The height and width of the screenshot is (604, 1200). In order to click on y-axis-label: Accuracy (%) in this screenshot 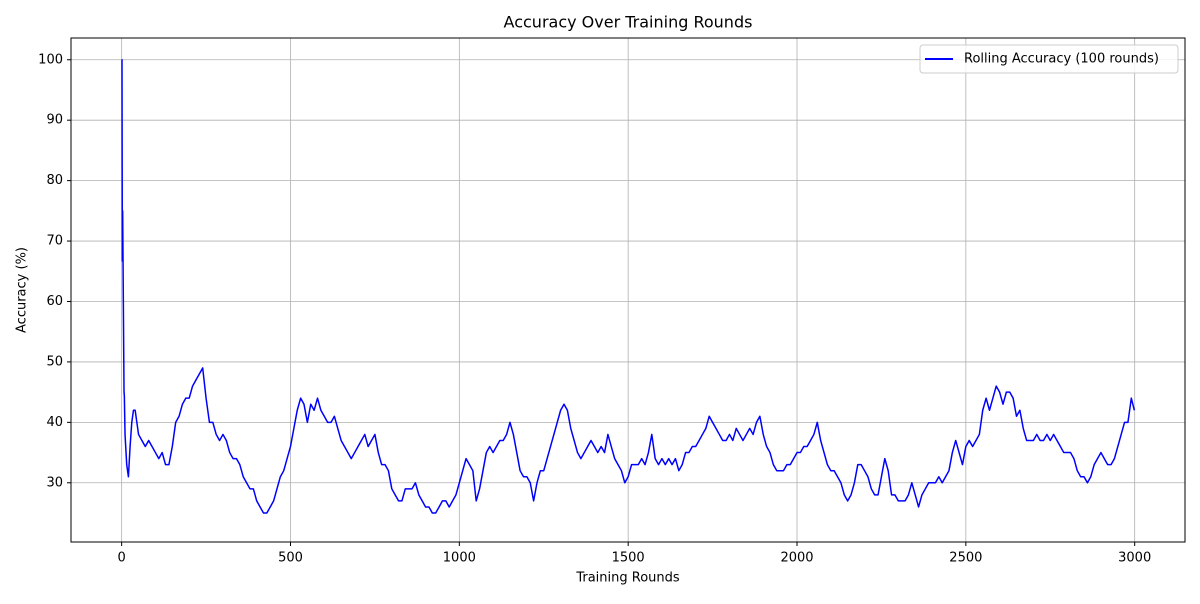, I will do `click(22, 290)`.